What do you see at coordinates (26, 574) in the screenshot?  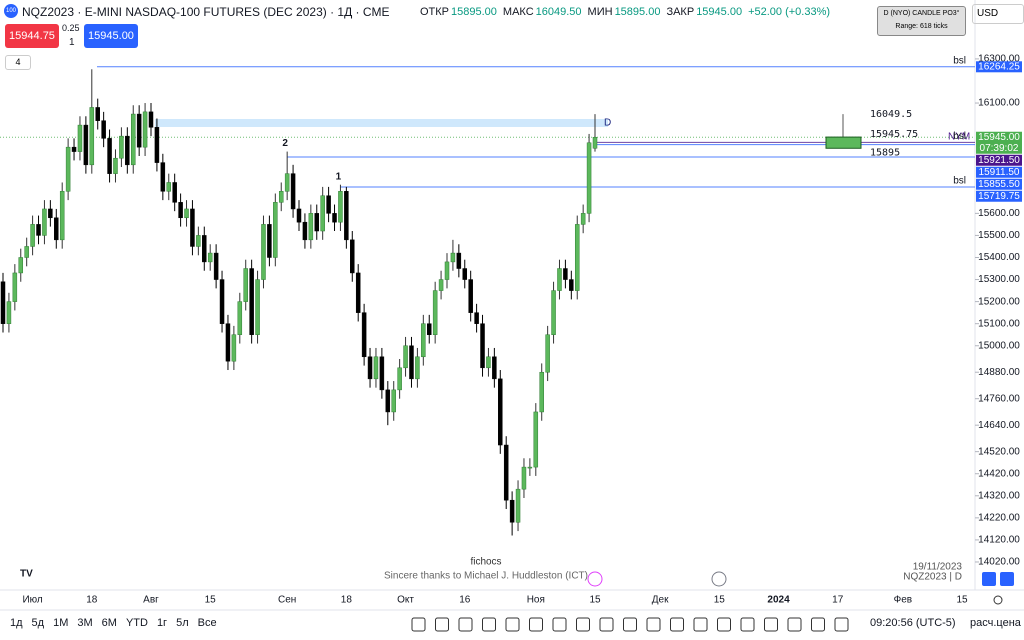 I see `tv-logo: TV` at bounding box center [26, 574].